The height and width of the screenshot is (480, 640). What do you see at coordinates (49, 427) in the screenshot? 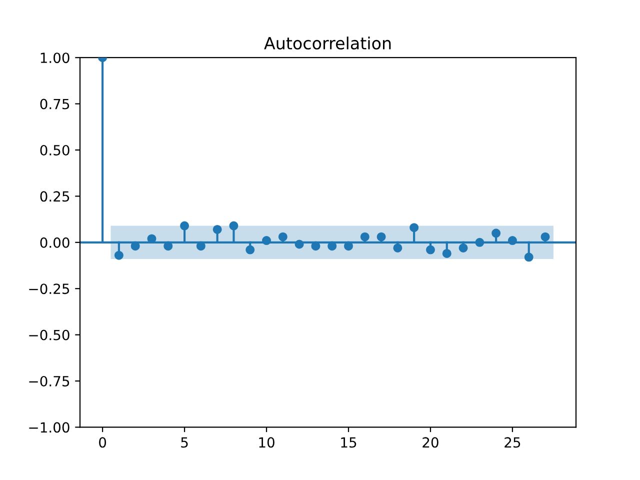
I see `y-tick-label: −1.00` at bounding box center [49, 427].